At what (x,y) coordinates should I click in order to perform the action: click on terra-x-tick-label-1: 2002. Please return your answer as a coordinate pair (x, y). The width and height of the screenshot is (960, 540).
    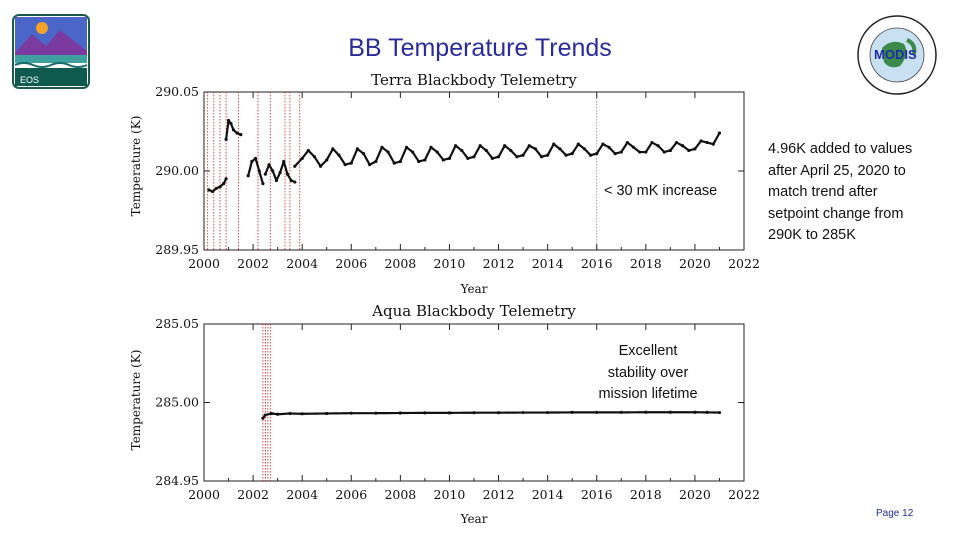
    Looking at the image, I should click on (253, 263).